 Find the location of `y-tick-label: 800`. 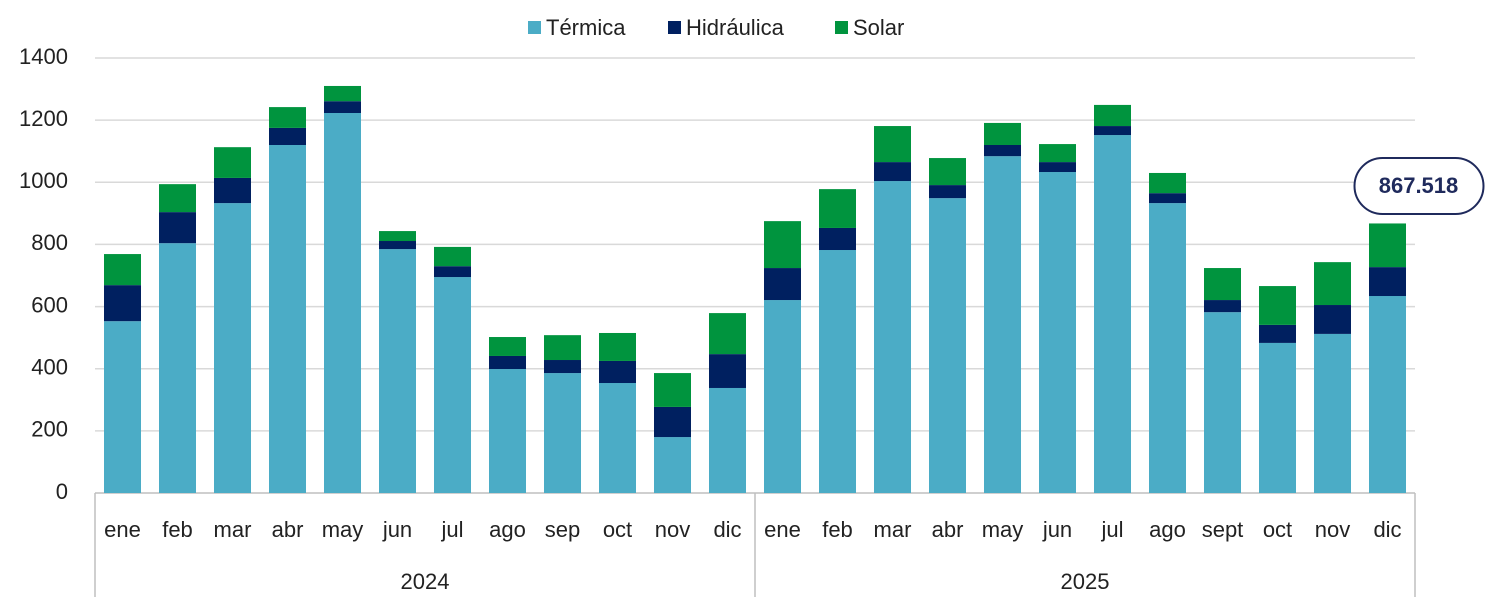

y-tick-label: 800 is located at coordinates (49, 242).